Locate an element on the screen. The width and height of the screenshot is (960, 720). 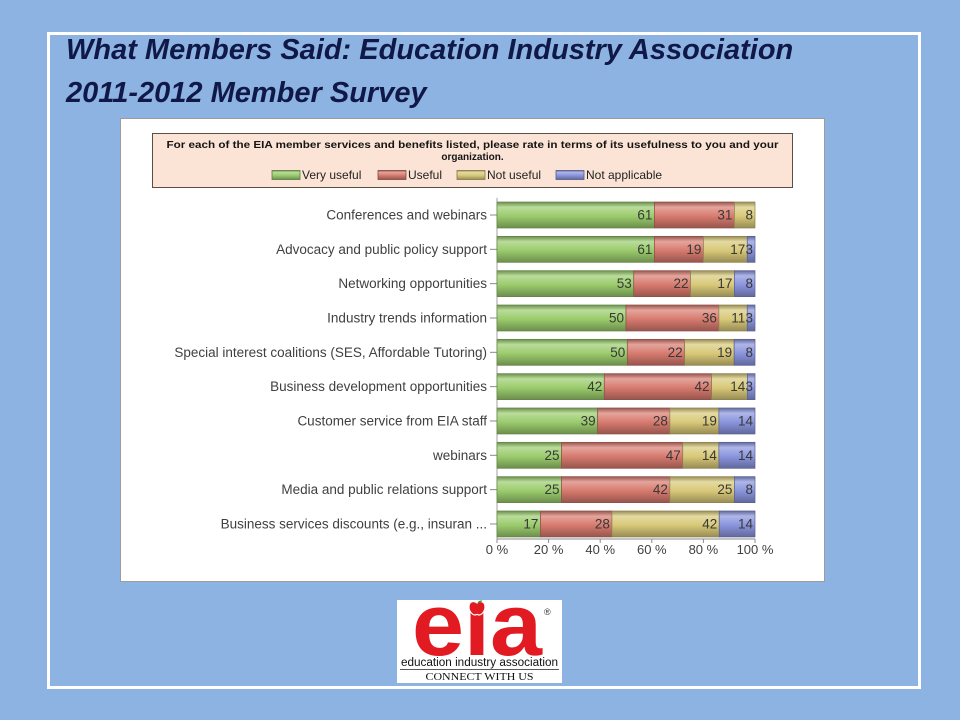
data-label-very-useful: 17 is located at coordinates (530, 523).